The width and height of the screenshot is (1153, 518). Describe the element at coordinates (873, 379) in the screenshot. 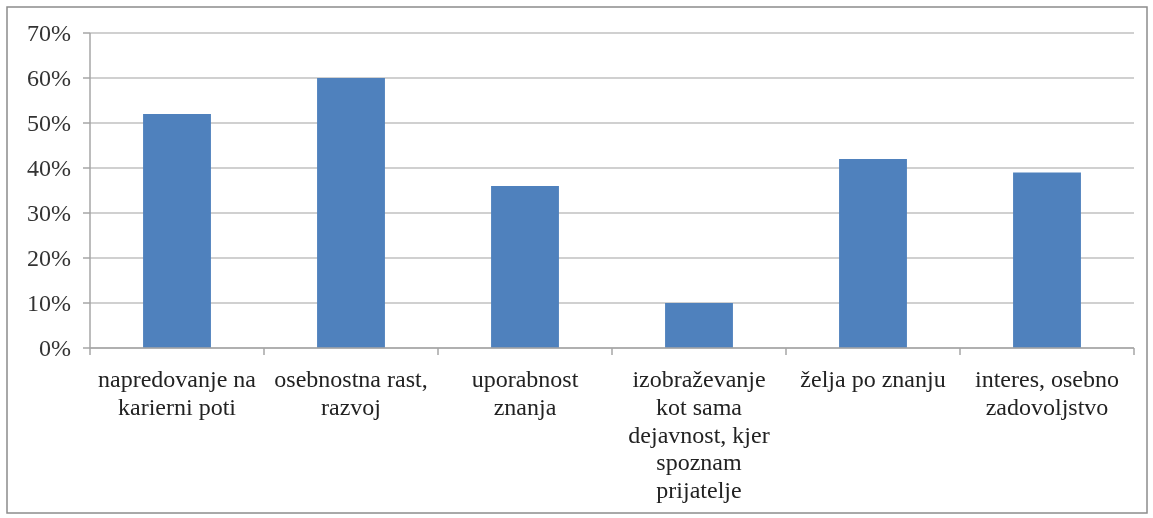

I see `x-tick-label: želja po znanju` at that location.